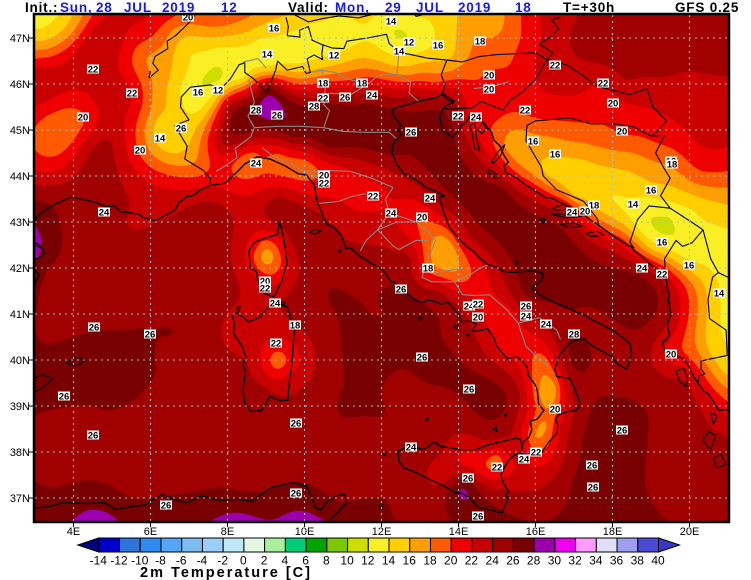 This screenshot has width=751, height=580. I want to click on svg-text: 46N, so click(20, 85).